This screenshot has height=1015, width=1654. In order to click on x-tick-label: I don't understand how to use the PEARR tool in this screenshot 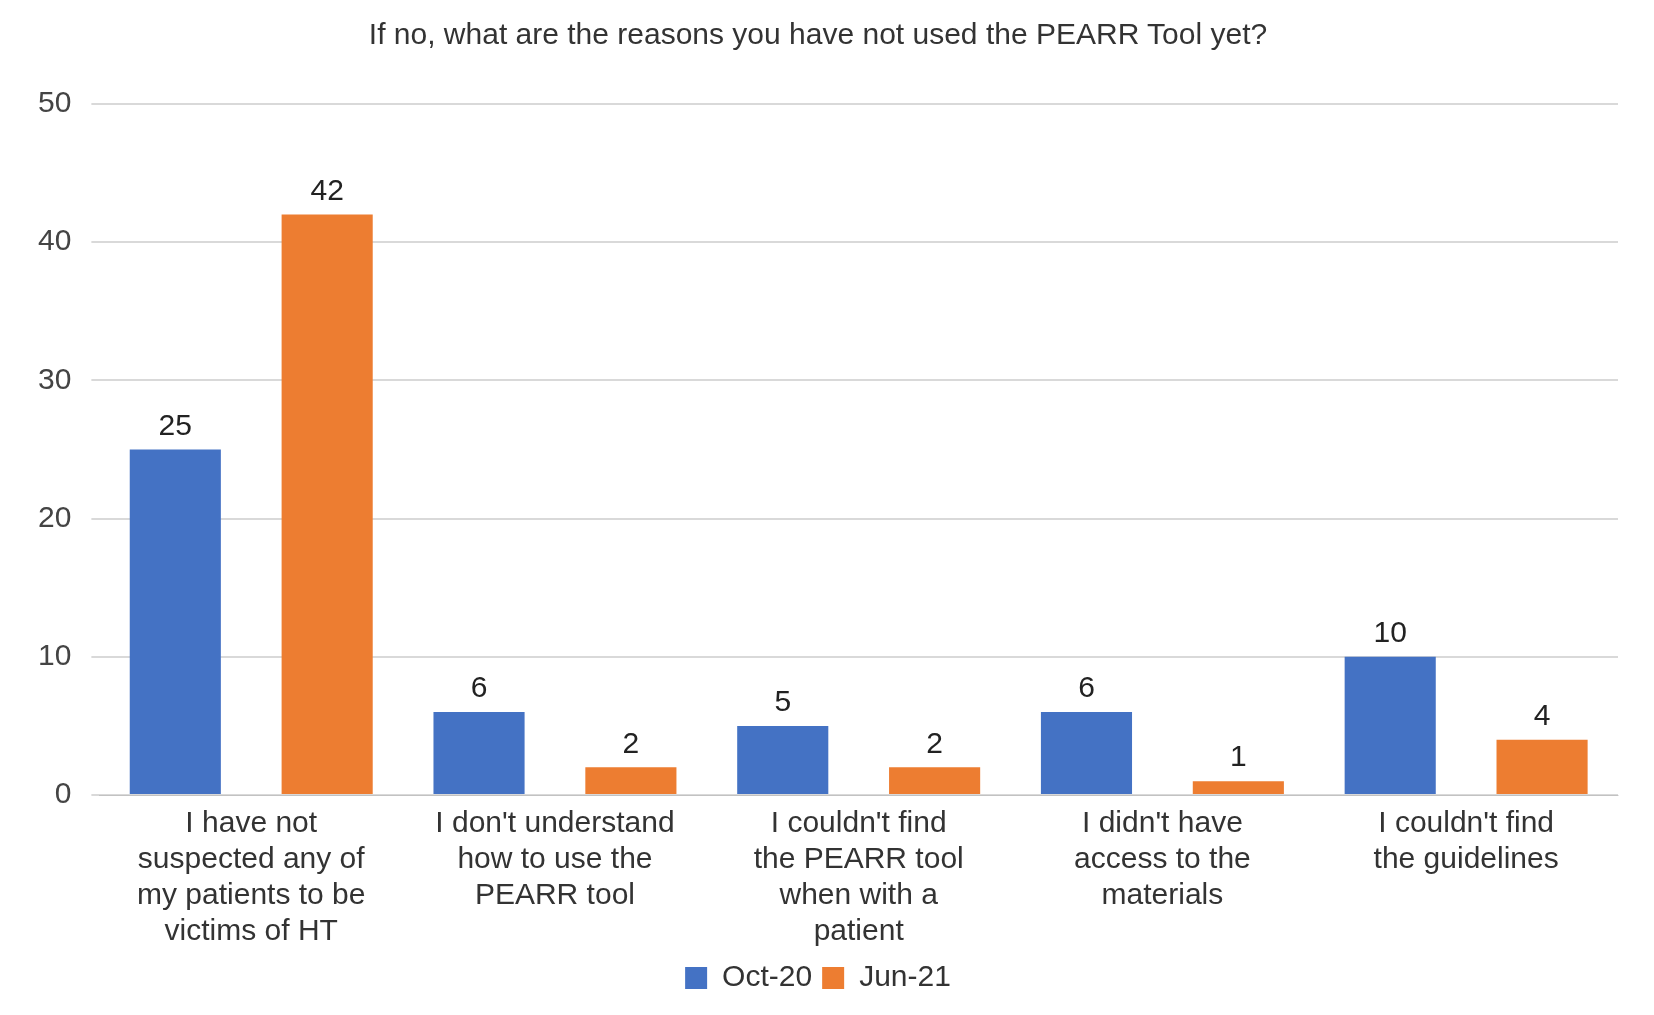, I will do `click(555, 858)`.